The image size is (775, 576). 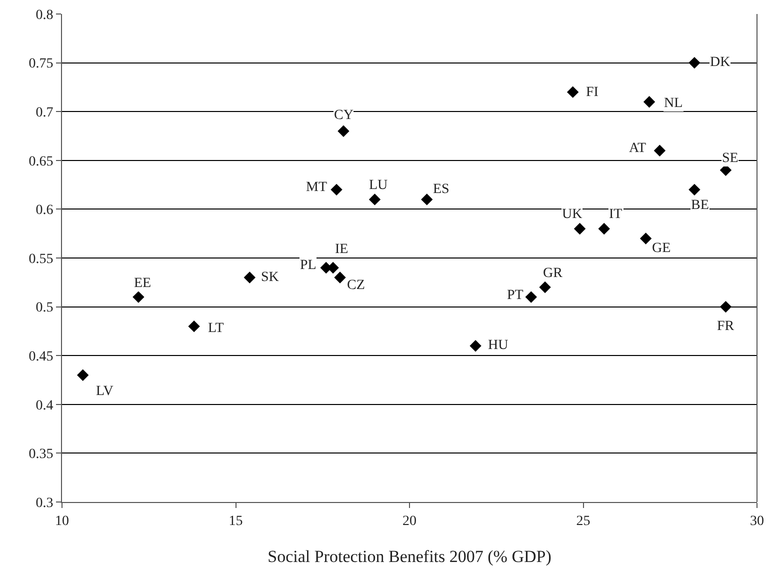 I want to click on x-tick-label: 30, so click(x=757, y=521).